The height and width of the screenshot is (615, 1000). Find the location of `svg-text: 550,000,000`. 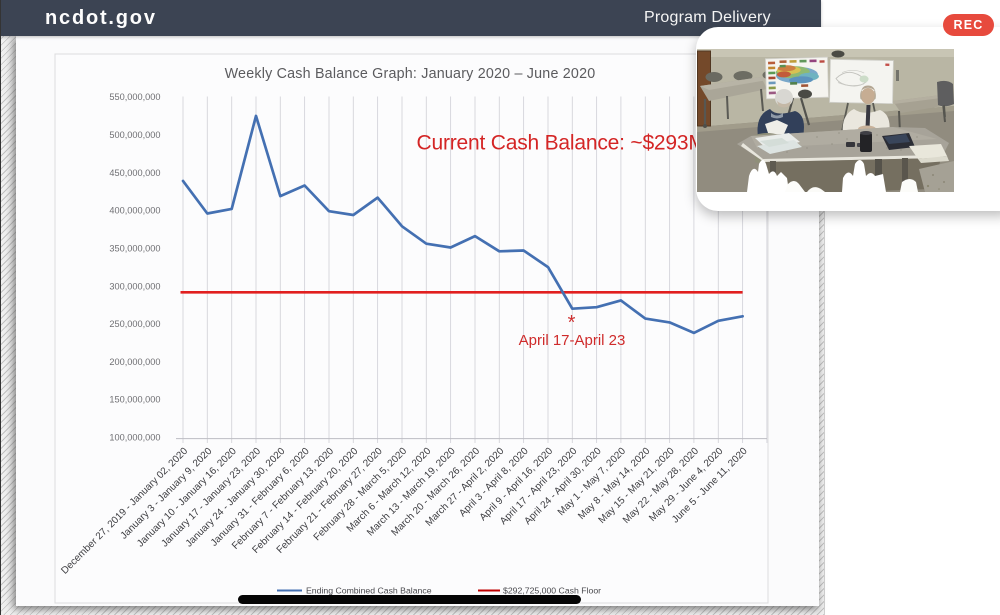

svg-text: 550,000,000 is located at coordinates (134, 97).